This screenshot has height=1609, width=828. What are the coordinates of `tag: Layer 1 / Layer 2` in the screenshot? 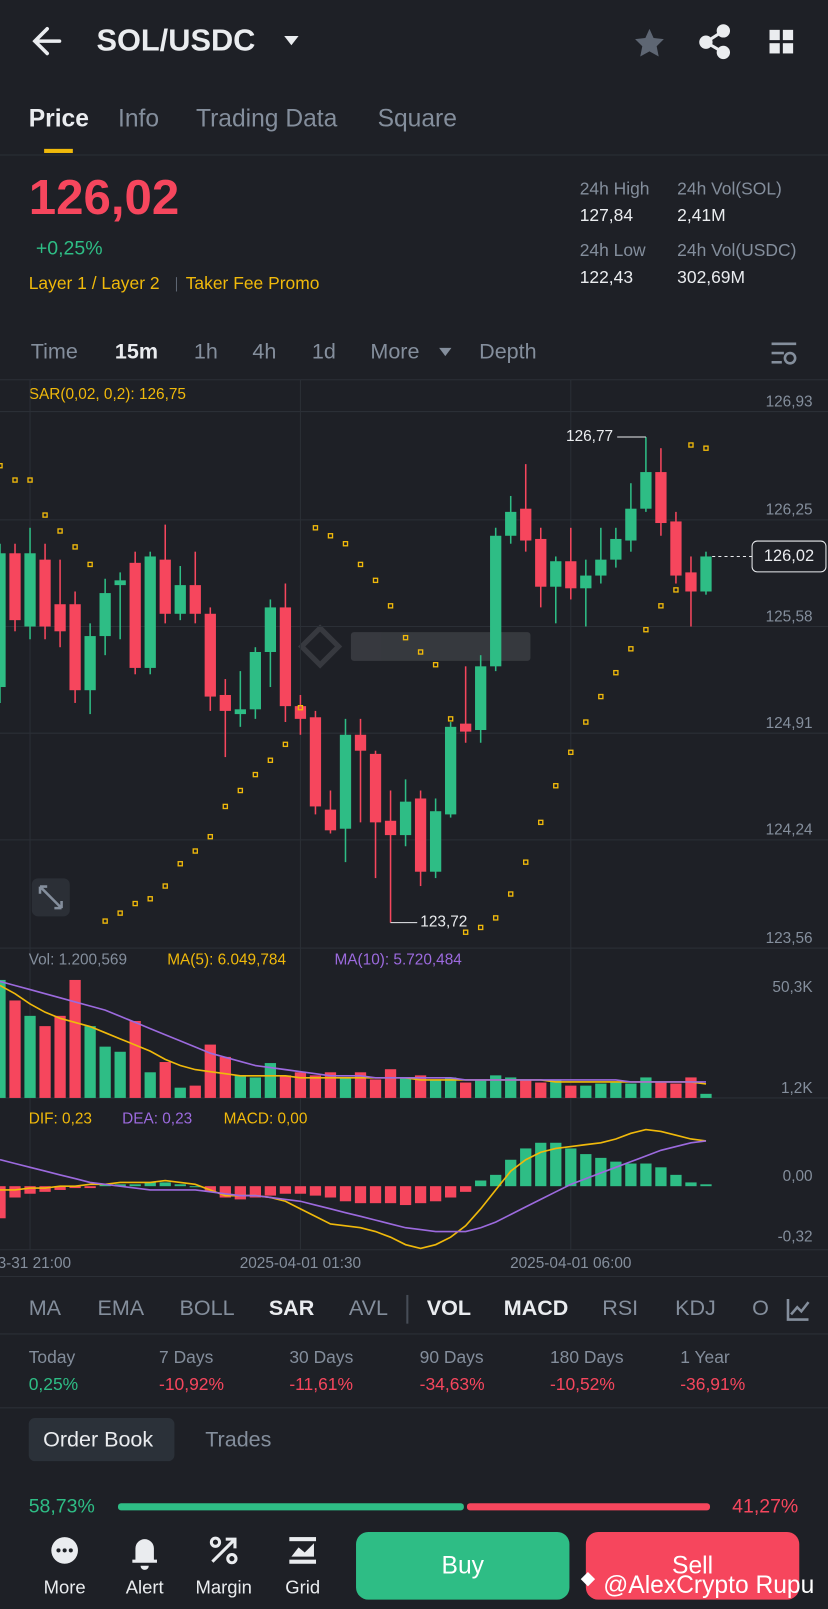 It's located at (94, 283).